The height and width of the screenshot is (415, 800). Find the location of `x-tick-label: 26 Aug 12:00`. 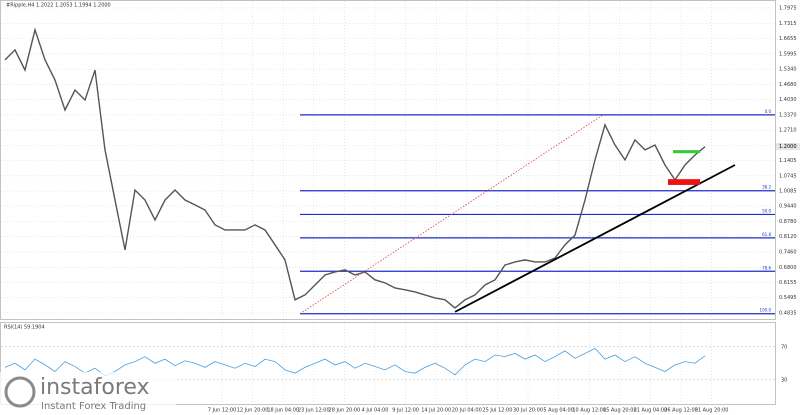

x-tick-label: 26 Aug 12:00 is located at coordinates (681, 411).